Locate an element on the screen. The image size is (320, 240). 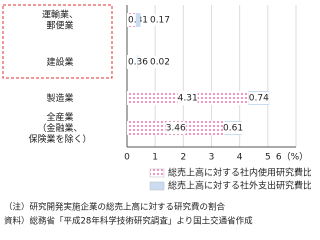
y-tick-label: 建設業 is located at coordinates (59, 62).